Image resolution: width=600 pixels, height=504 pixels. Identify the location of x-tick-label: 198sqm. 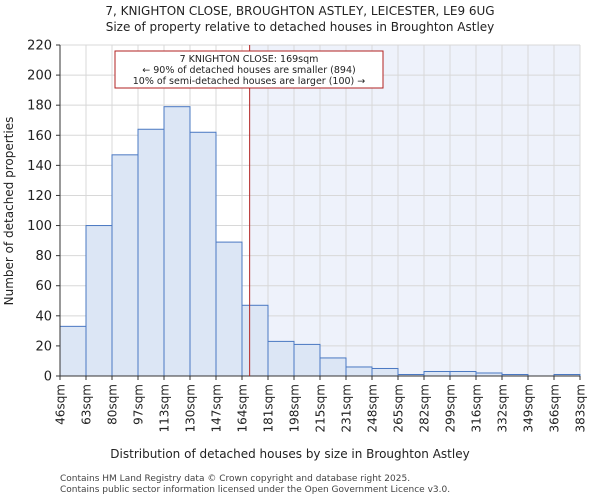
(295, 408).